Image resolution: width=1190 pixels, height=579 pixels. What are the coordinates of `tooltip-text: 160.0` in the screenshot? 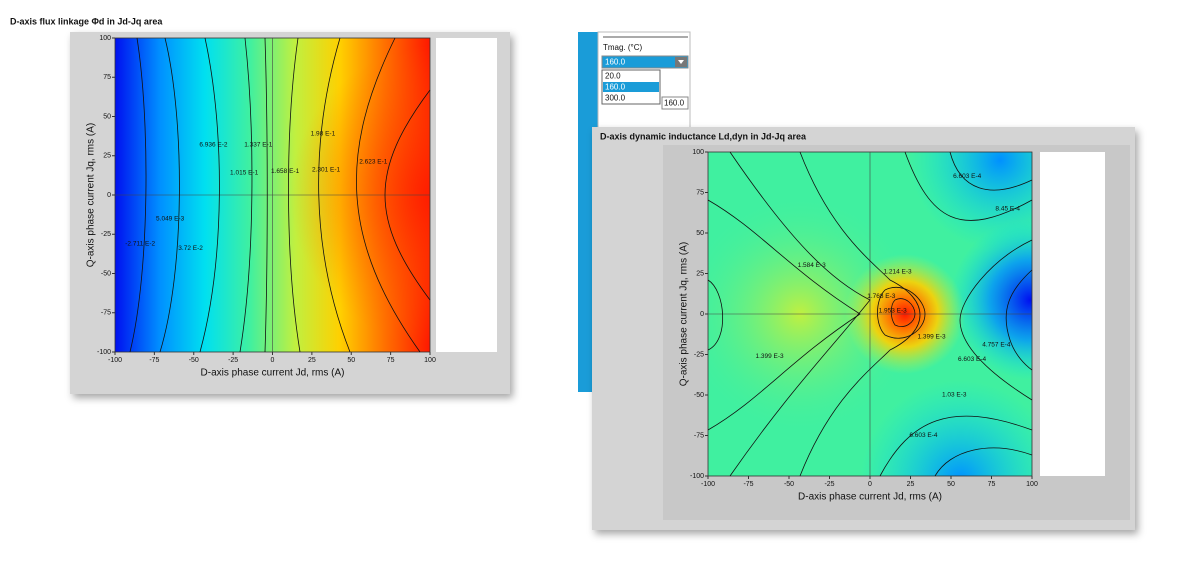 It's located at (674, 103).